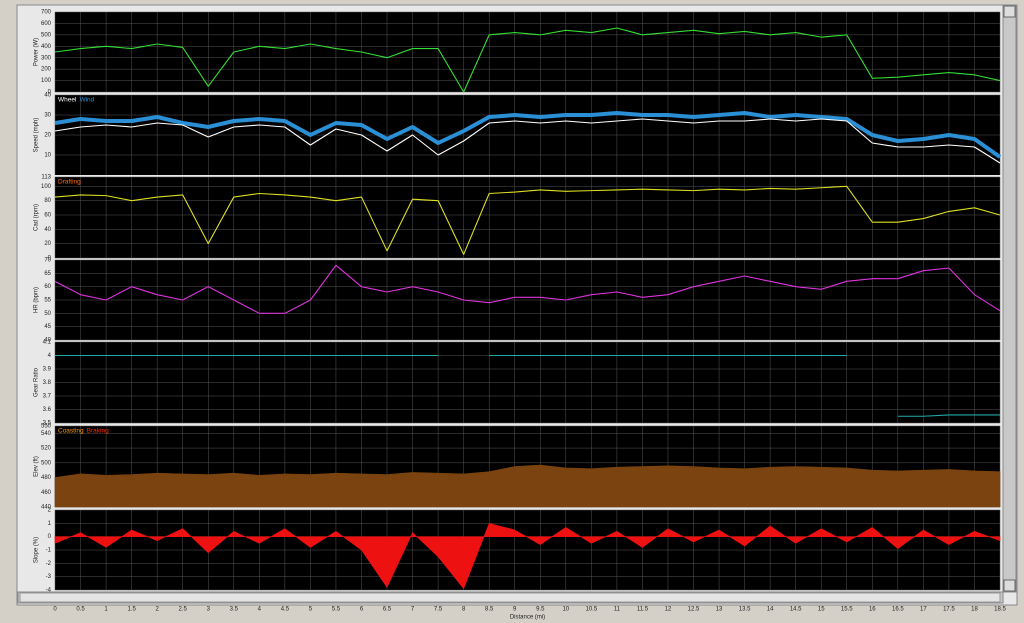 The height and width of the screenshot is (623, 1024). What do you see at coordinates (37, 300) in the screenshot?
I see `y-axis-label: HR (bpm)` at bounding box center [37, 300].